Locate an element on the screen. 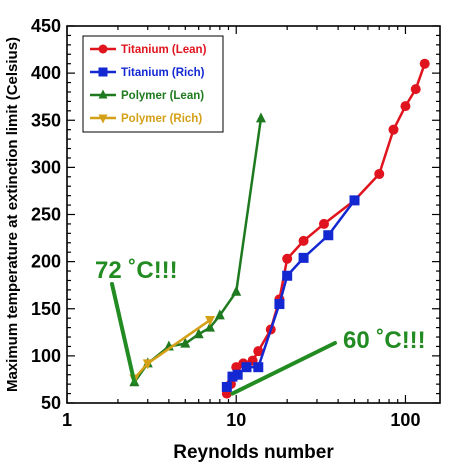 This screenshot has width=474, height=474. legend-label: Polymer (Lean) is located at coordinates (162, 96).